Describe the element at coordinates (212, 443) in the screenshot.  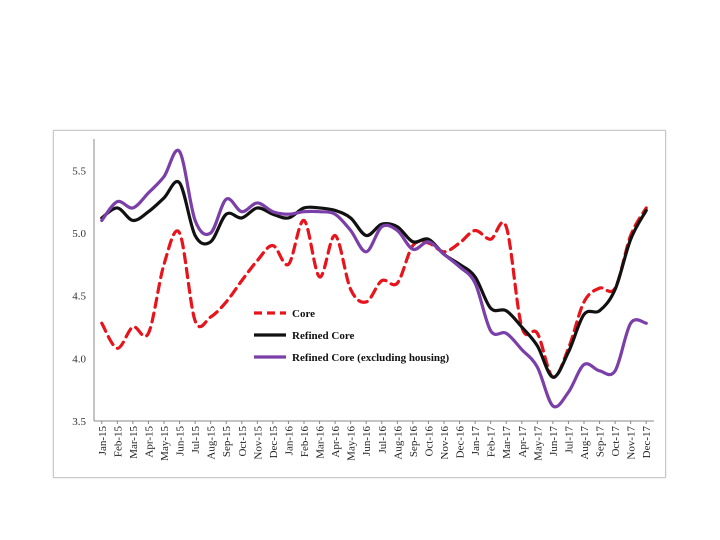
I see `x-tick-label: Aug-15` at that location.